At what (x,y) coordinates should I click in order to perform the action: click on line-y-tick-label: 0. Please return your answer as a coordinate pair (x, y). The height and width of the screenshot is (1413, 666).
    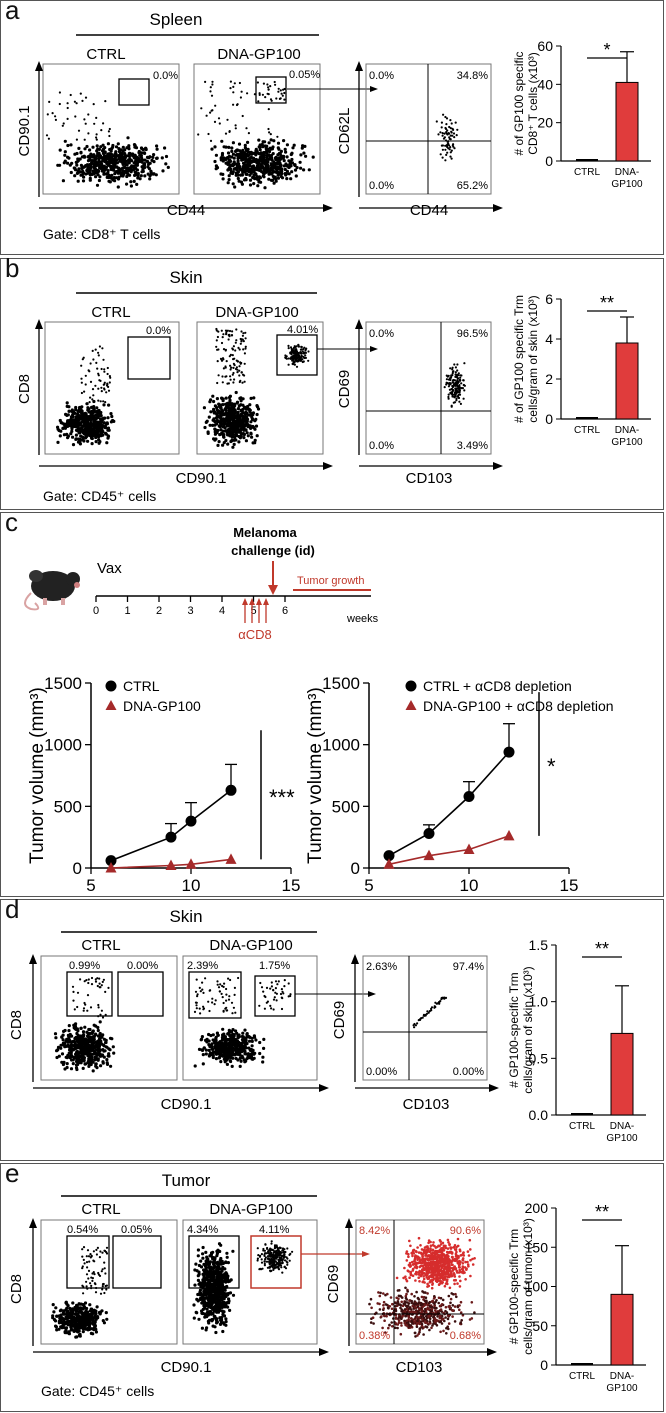
    Looking at the image, I should click on (355, 868).